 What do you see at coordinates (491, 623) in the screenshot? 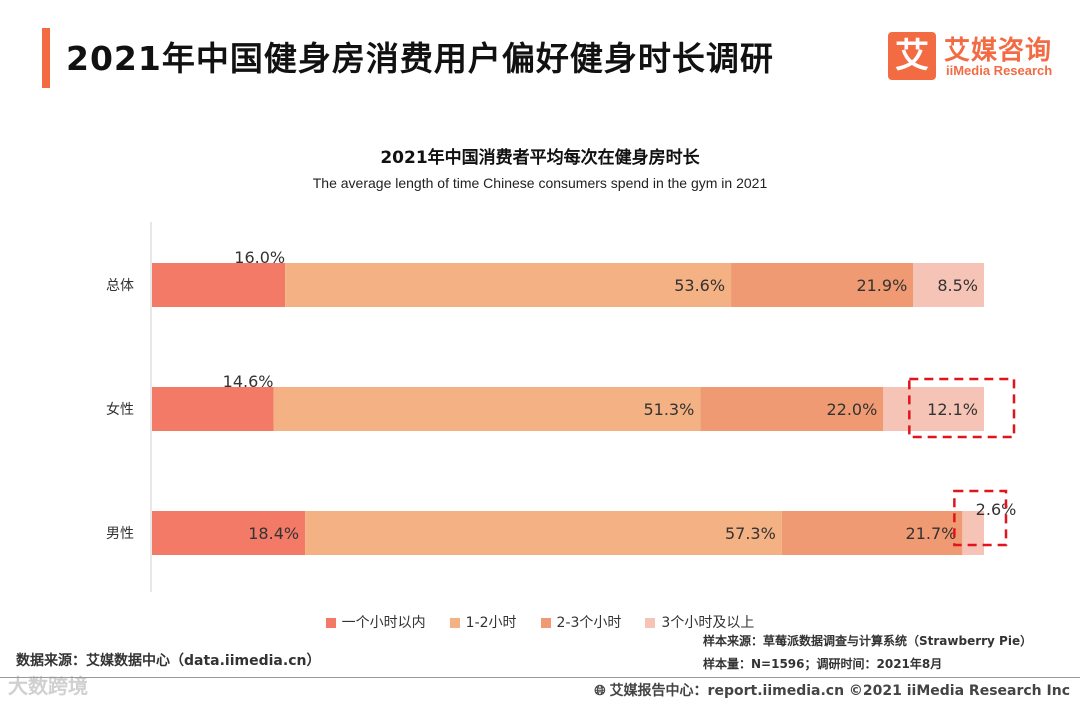
I see `legend-label: 1-2小时` at bounding box center [491, 623].